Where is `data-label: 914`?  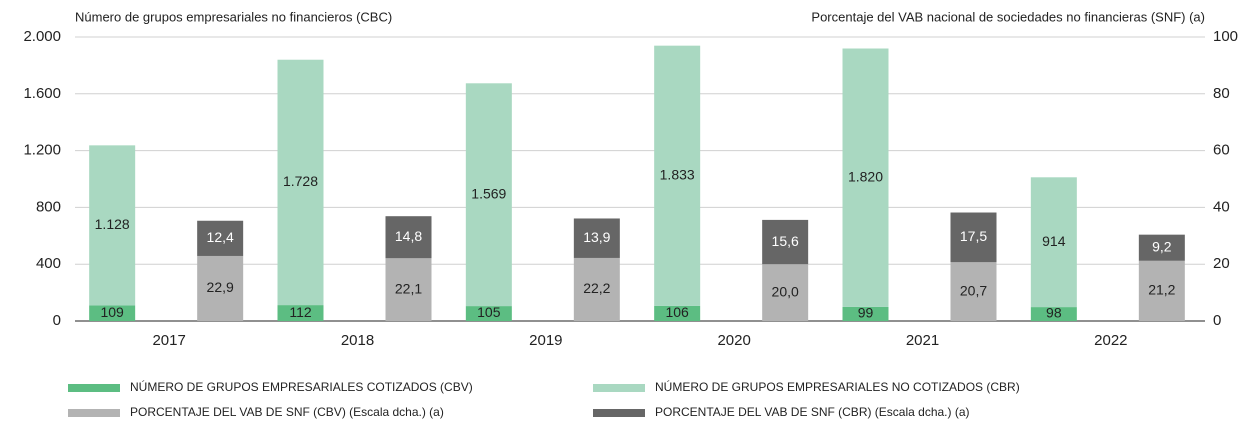
data-label: 914 is located at coordinates (1054, 241).